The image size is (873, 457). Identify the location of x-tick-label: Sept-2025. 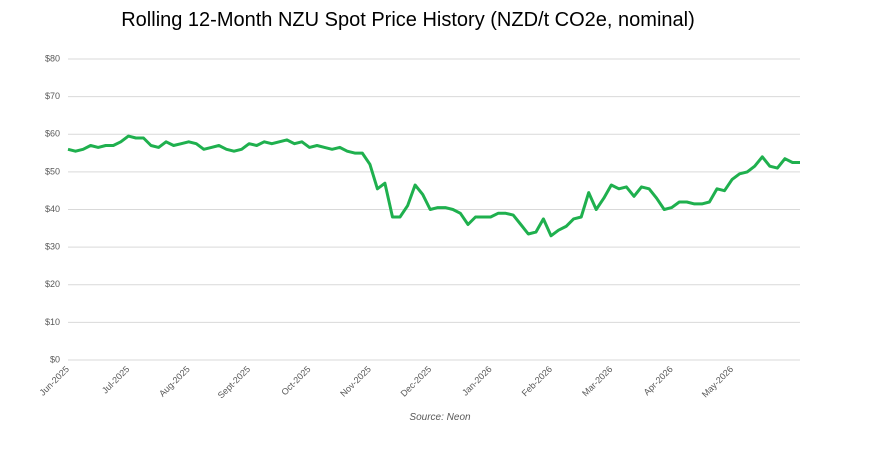
(234, 382).